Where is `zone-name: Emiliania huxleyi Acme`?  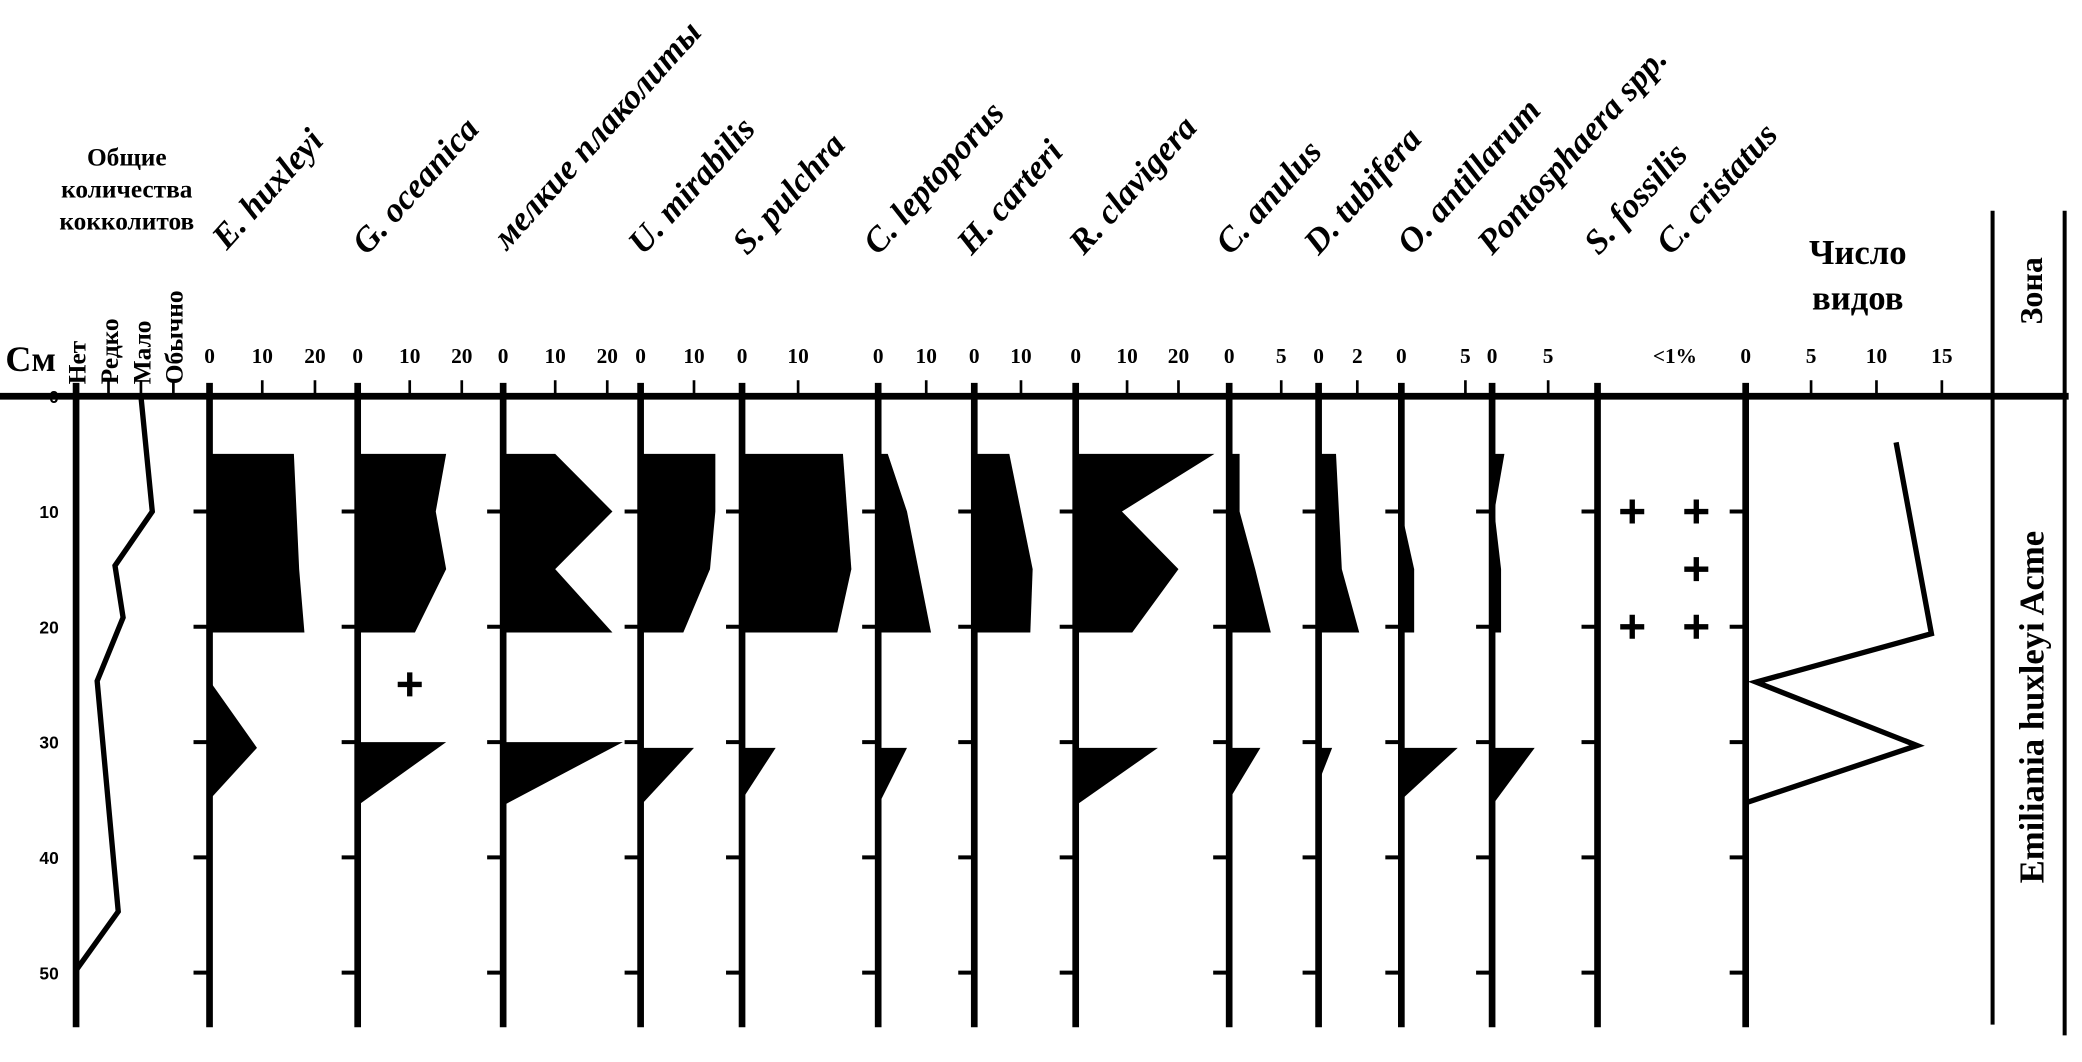
zone-name: Emiliania huxleyi Acme is located at coordinates (2031, 707).